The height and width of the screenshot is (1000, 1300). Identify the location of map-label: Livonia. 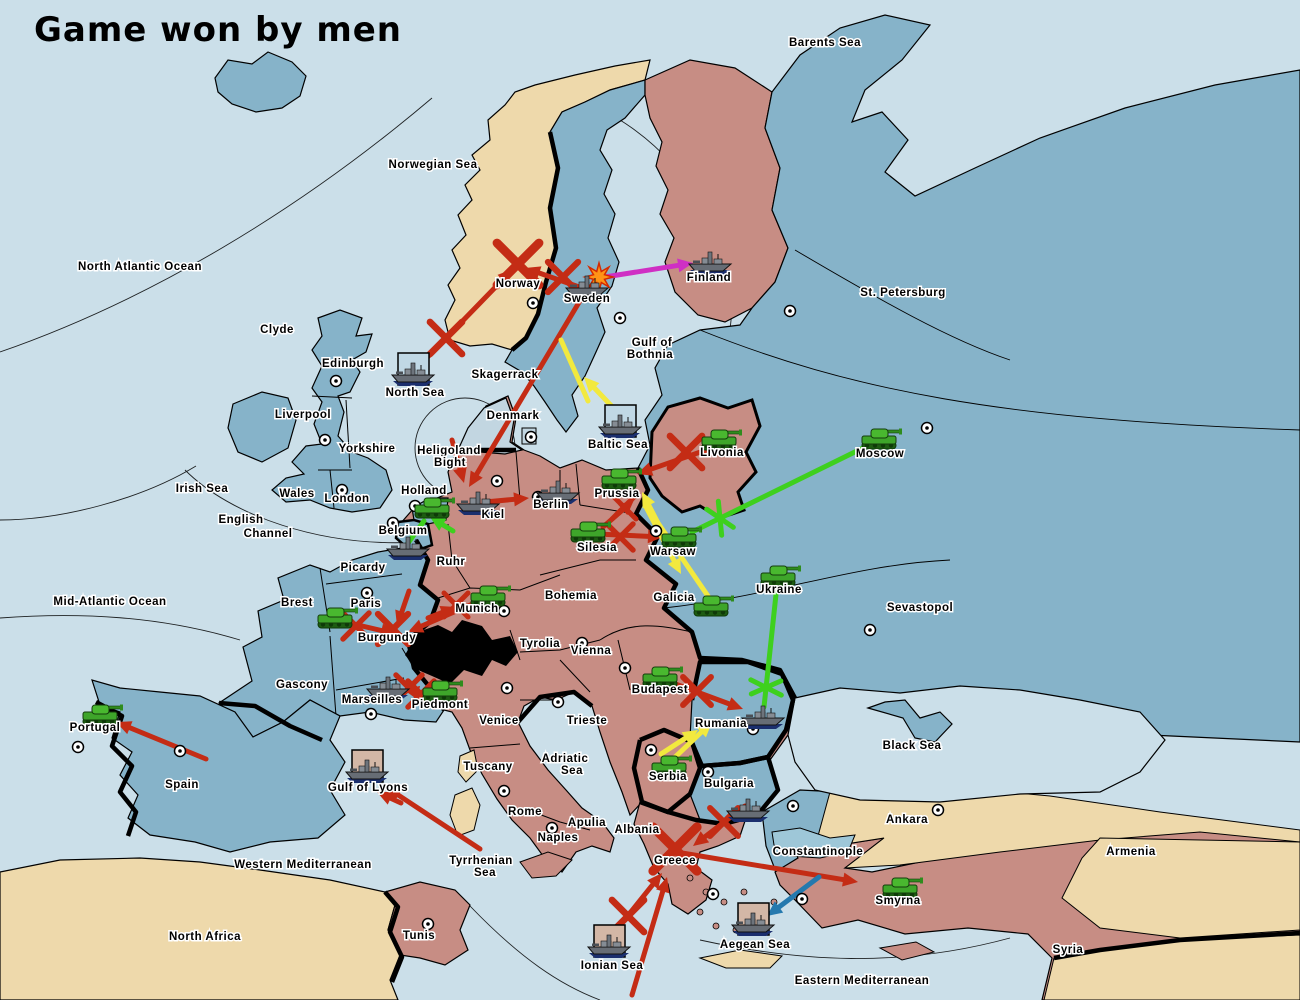
(722, 453).